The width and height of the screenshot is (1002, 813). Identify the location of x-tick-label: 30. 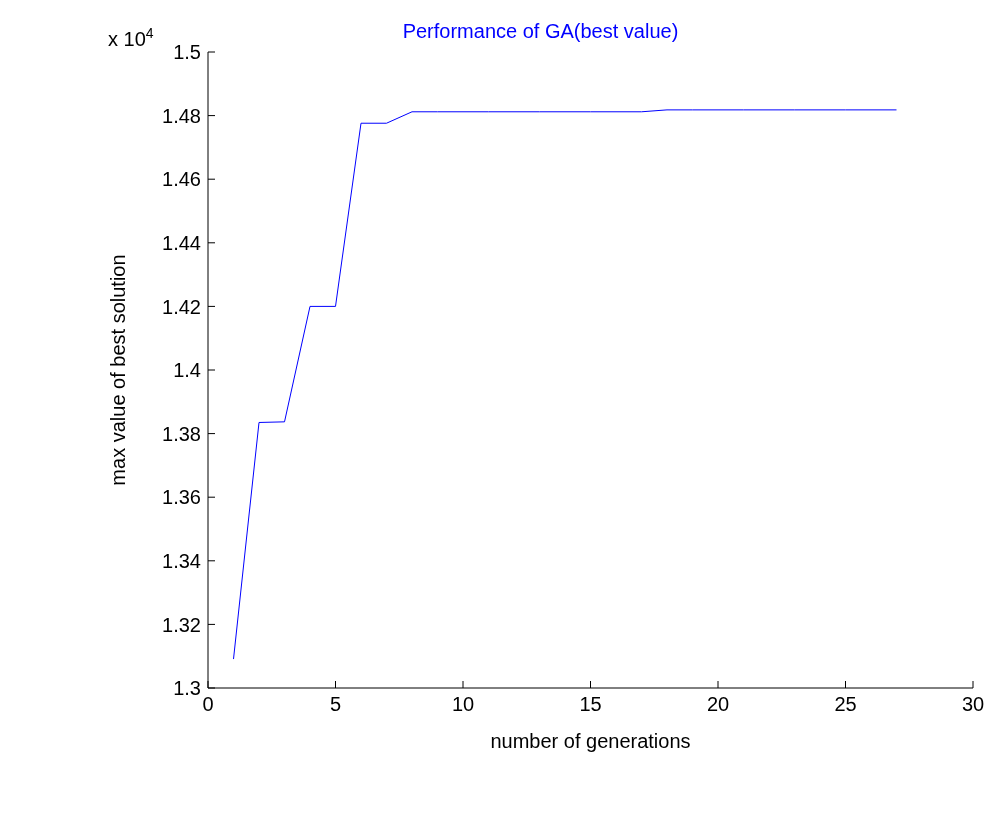
(973, 704).